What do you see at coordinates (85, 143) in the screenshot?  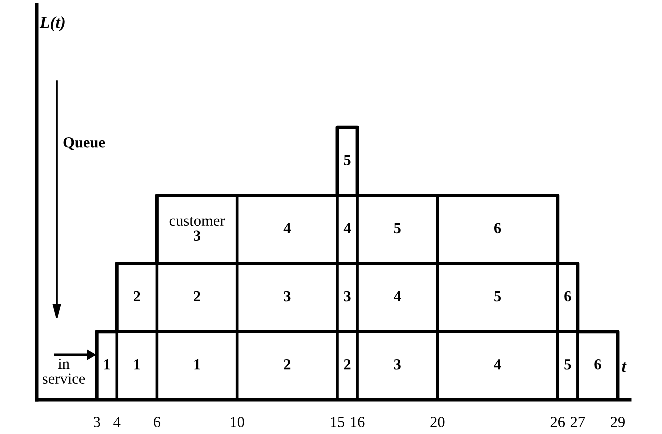 I see `annotation: Queue` at bounding box center [85, 143].